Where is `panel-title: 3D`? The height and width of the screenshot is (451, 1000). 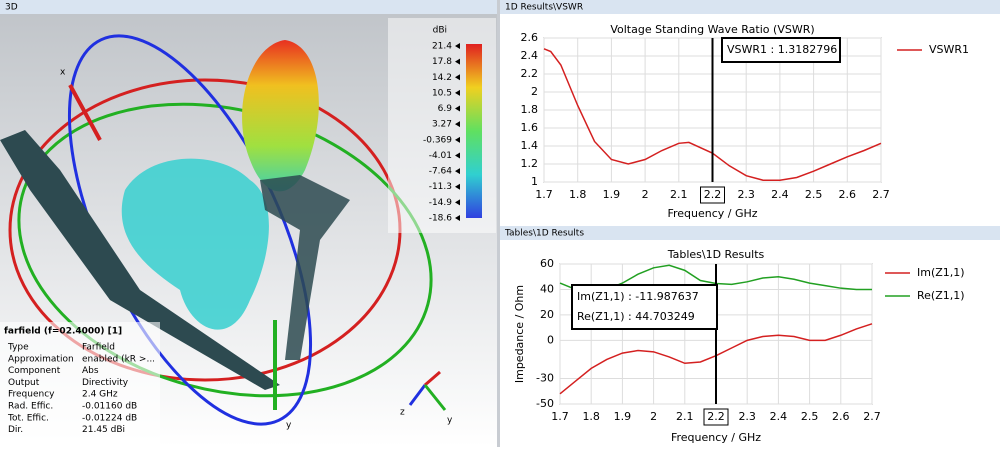
panel-title: 3D is located at coordinates (11, 8).